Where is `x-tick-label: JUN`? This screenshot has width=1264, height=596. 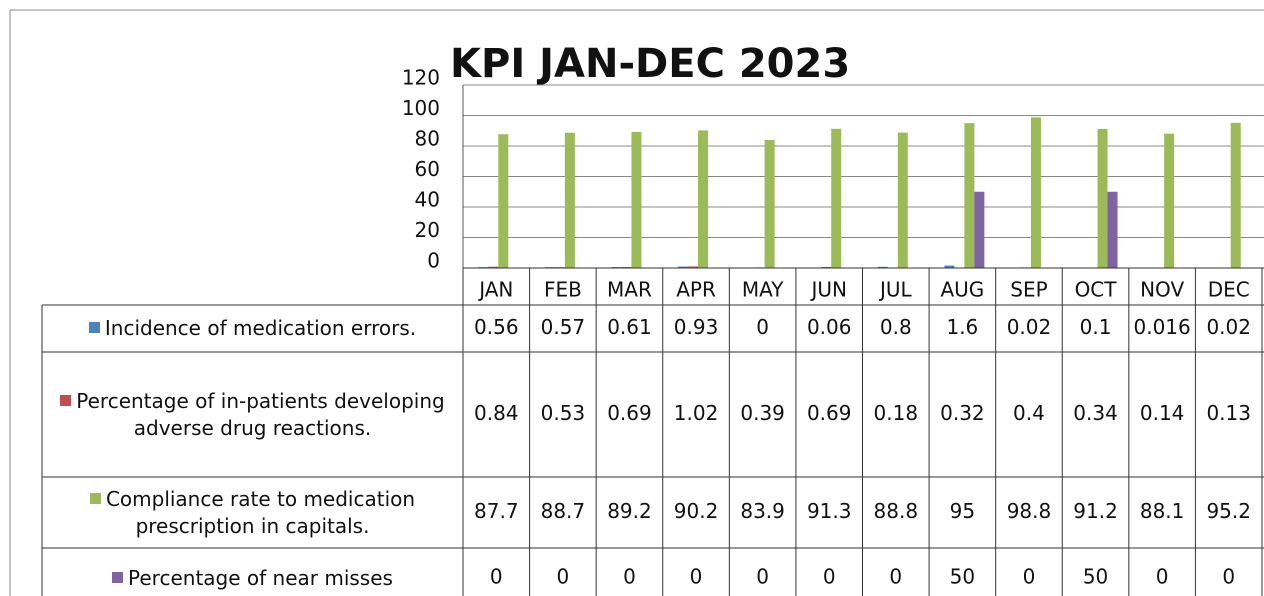 x-tick-label: JUN is located at coordinates (828, 290).